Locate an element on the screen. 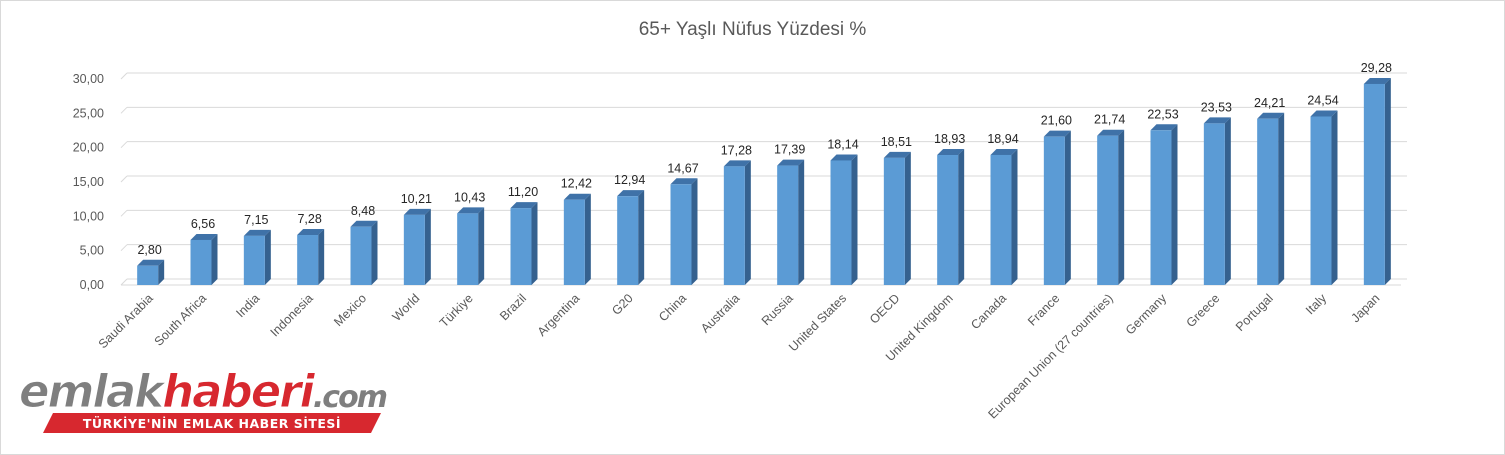 Image resolution: width=1505 pixels, height=455 pixels. x-tick-label: Mexico is located at coordinates (350, 310).